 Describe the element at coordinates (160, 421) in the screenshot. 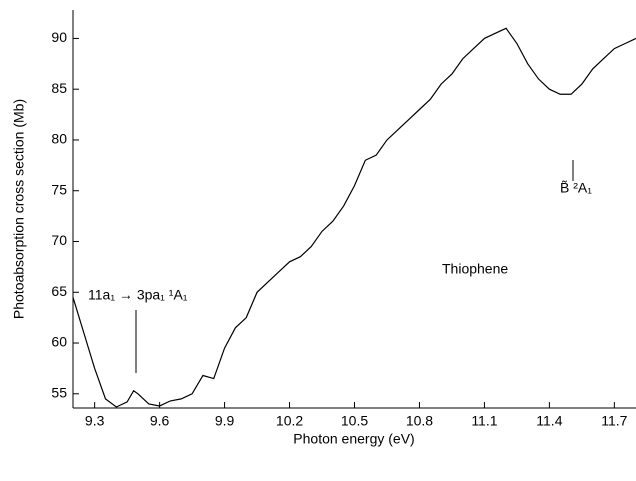

I see `x-tick-label: 9.6` at that location.